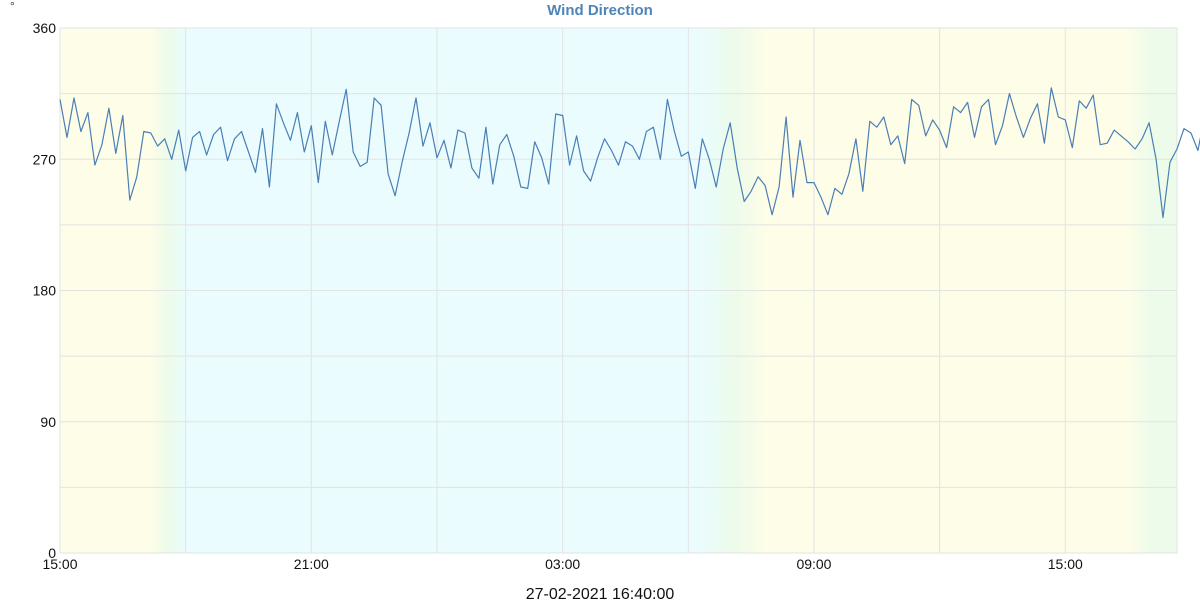 Image resolution: width=1200 pixels, height=605 pixels. What do you see at coordinates (311, 564) in the screenshot?
I see `x-tick-label: 21:00` at bounding box center [311, 564].